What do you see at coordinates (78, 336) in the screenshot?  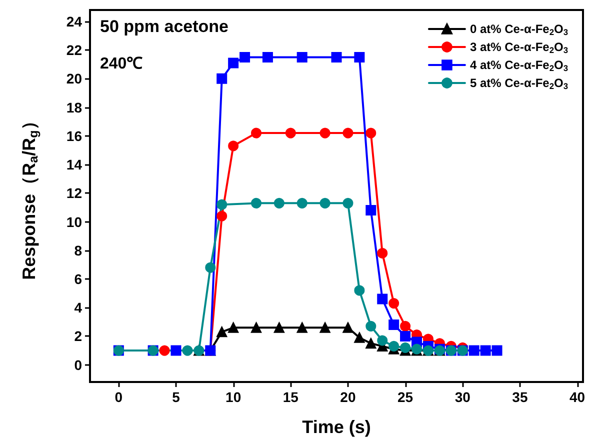 I see `y-tick-label: 2` at bounding box center [78, 336].